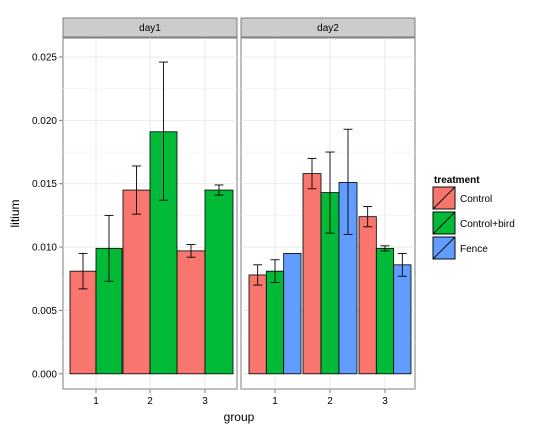 This screenshot has height=439, width=554. I want to click on legend-title: treatment, so click(457, 180).